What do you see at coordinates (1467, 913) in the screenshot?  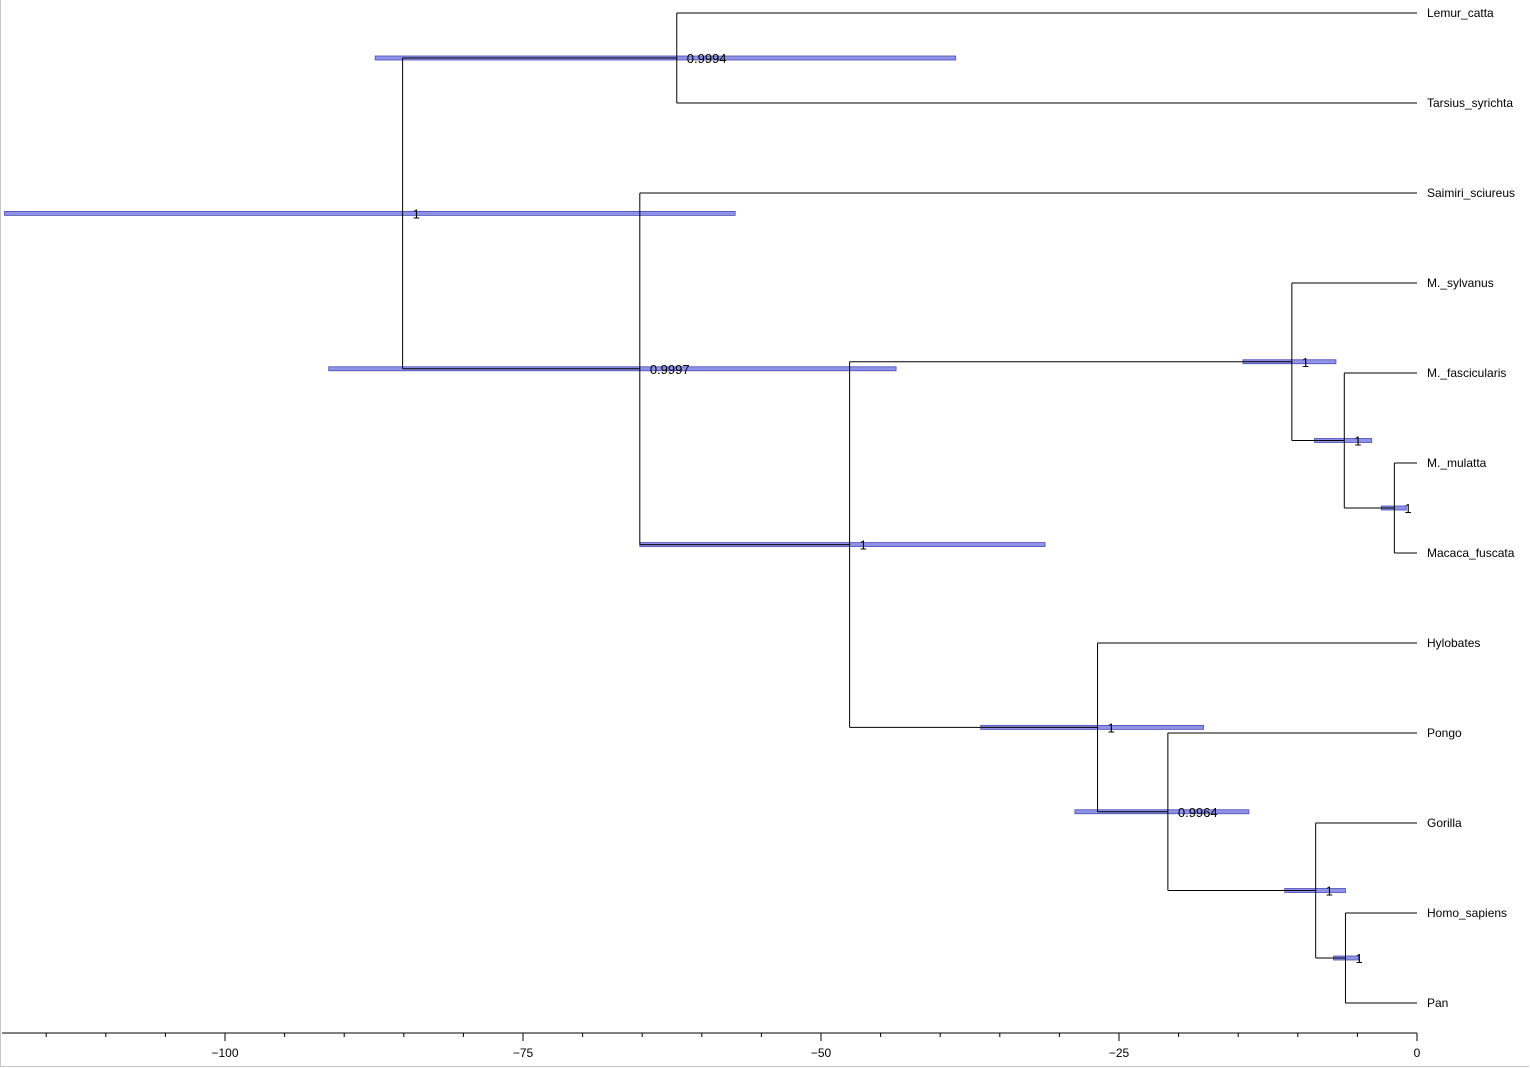 I see `tip-label-t11: Homo_sapiens` at bounding box center [1467, 913].